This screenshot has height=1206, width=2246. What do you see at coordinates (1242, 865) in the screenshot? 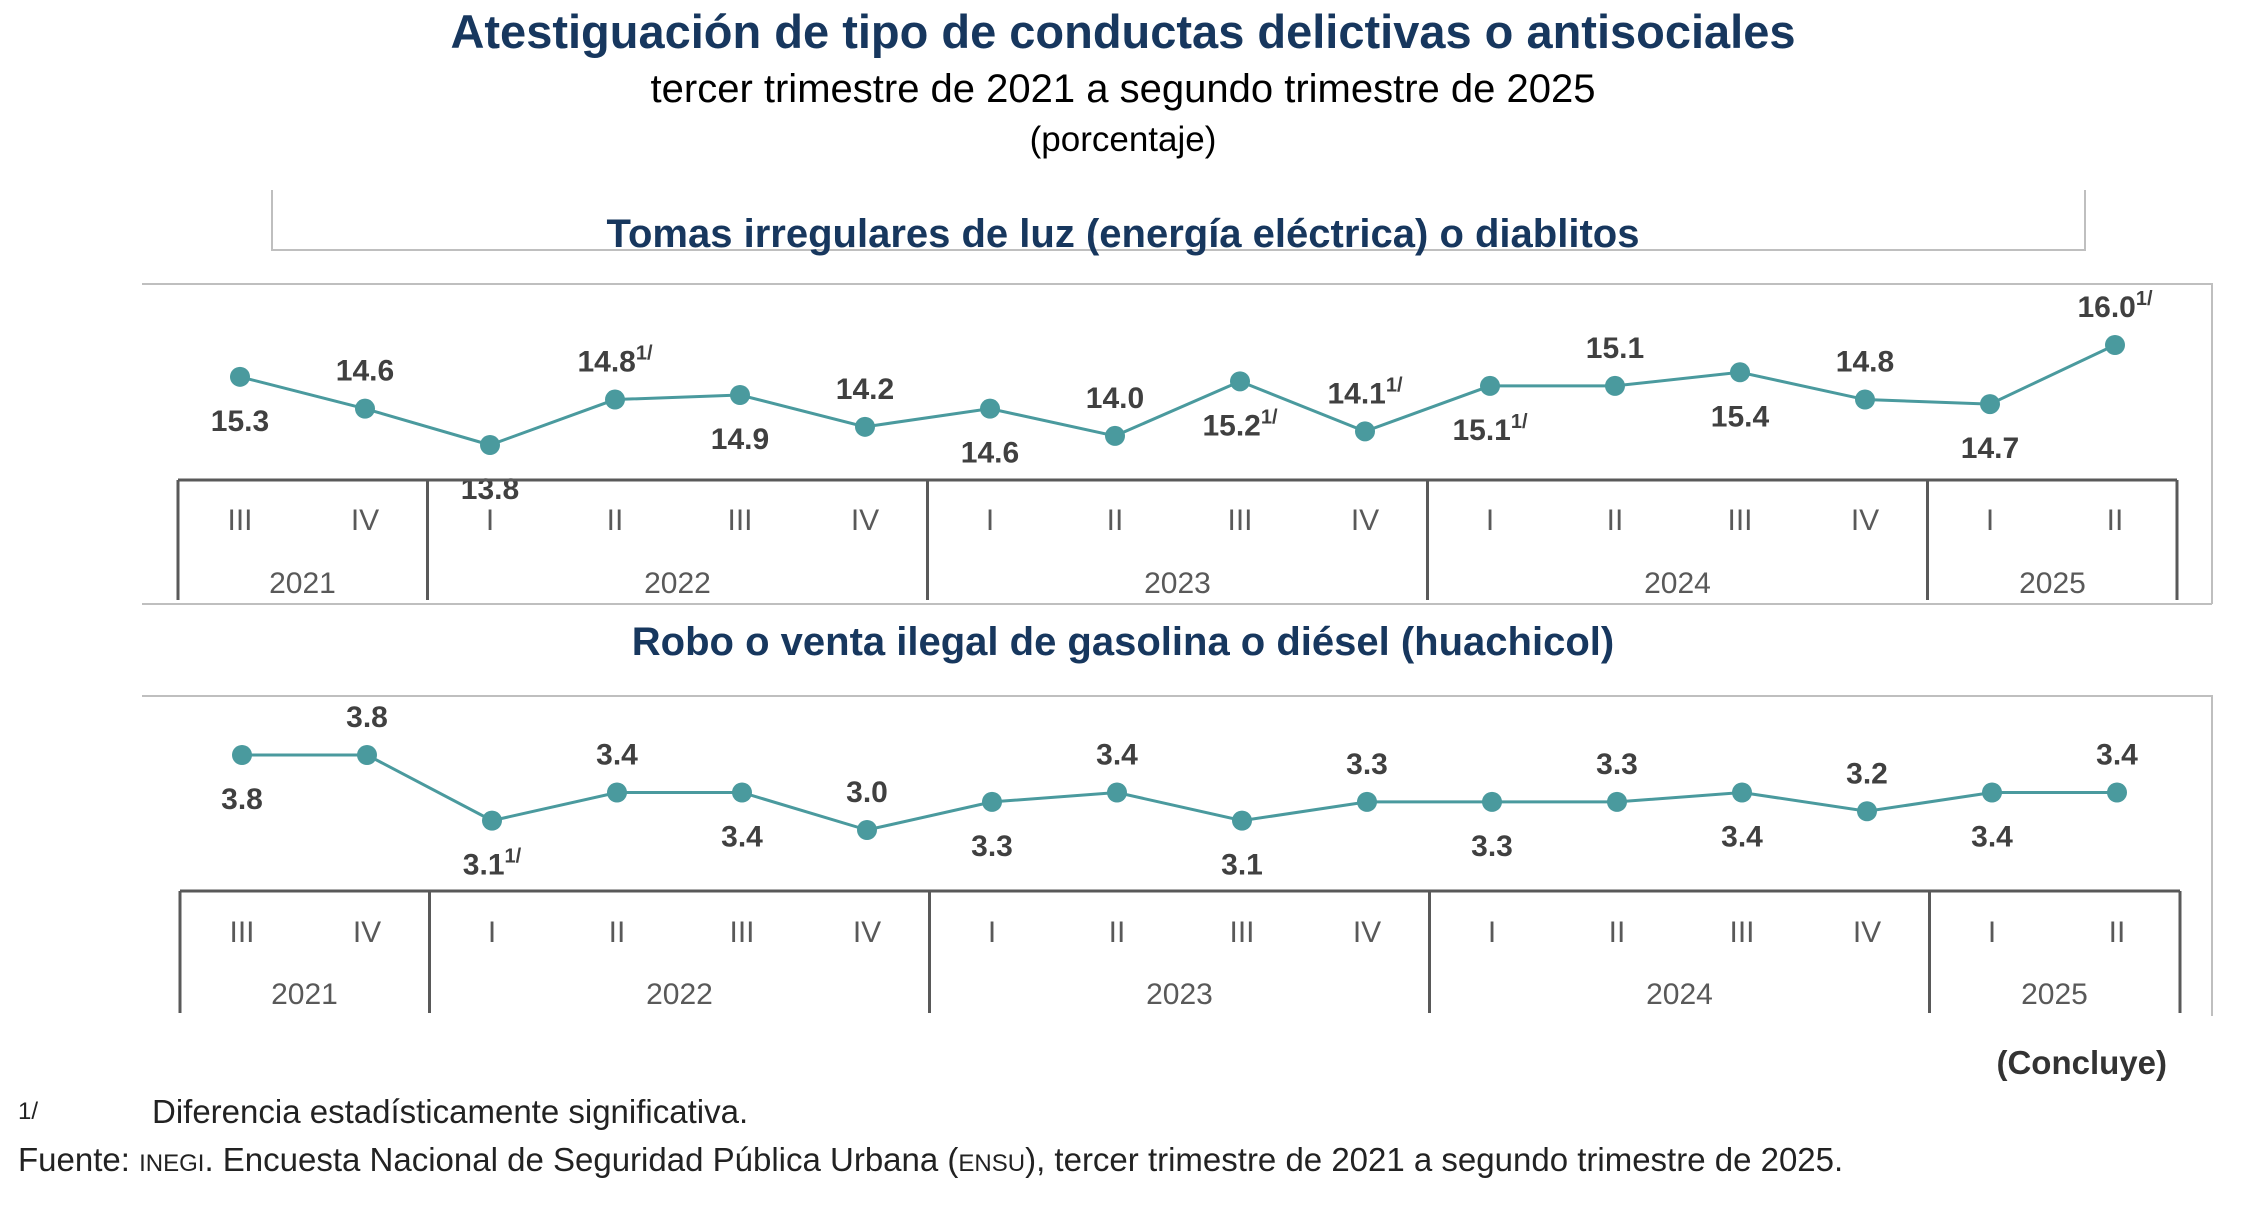
I see `data-label: 3.1` at bounding box center [1242, 865].